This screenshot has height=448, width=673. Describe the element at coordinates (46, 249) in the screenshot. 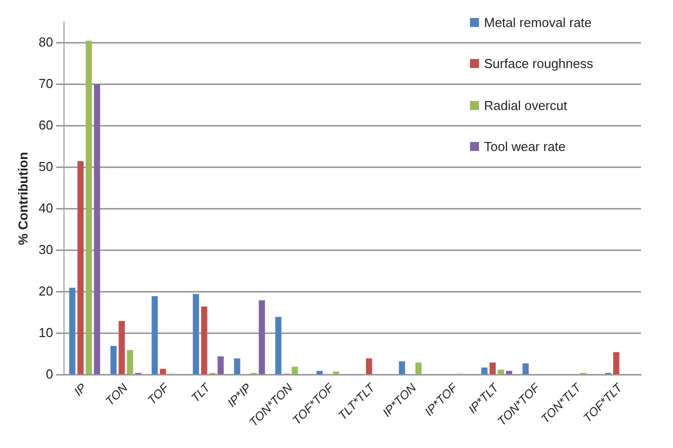

I see `y-tick-label: 30` at that location.